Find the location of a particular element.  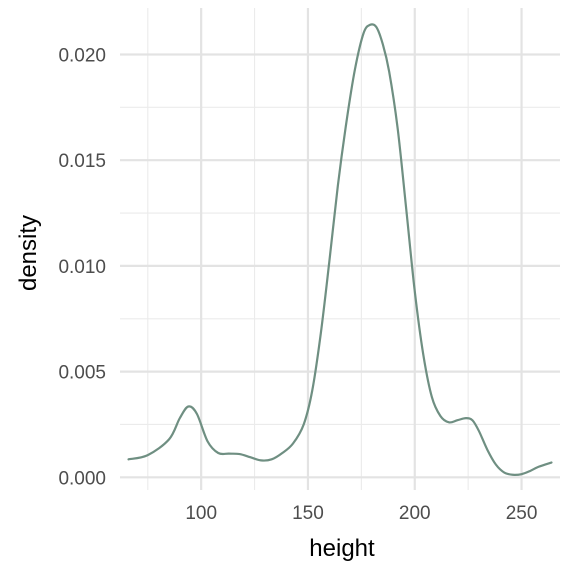

y-tick-label: 0.000 is located at coordinates (82, 478).